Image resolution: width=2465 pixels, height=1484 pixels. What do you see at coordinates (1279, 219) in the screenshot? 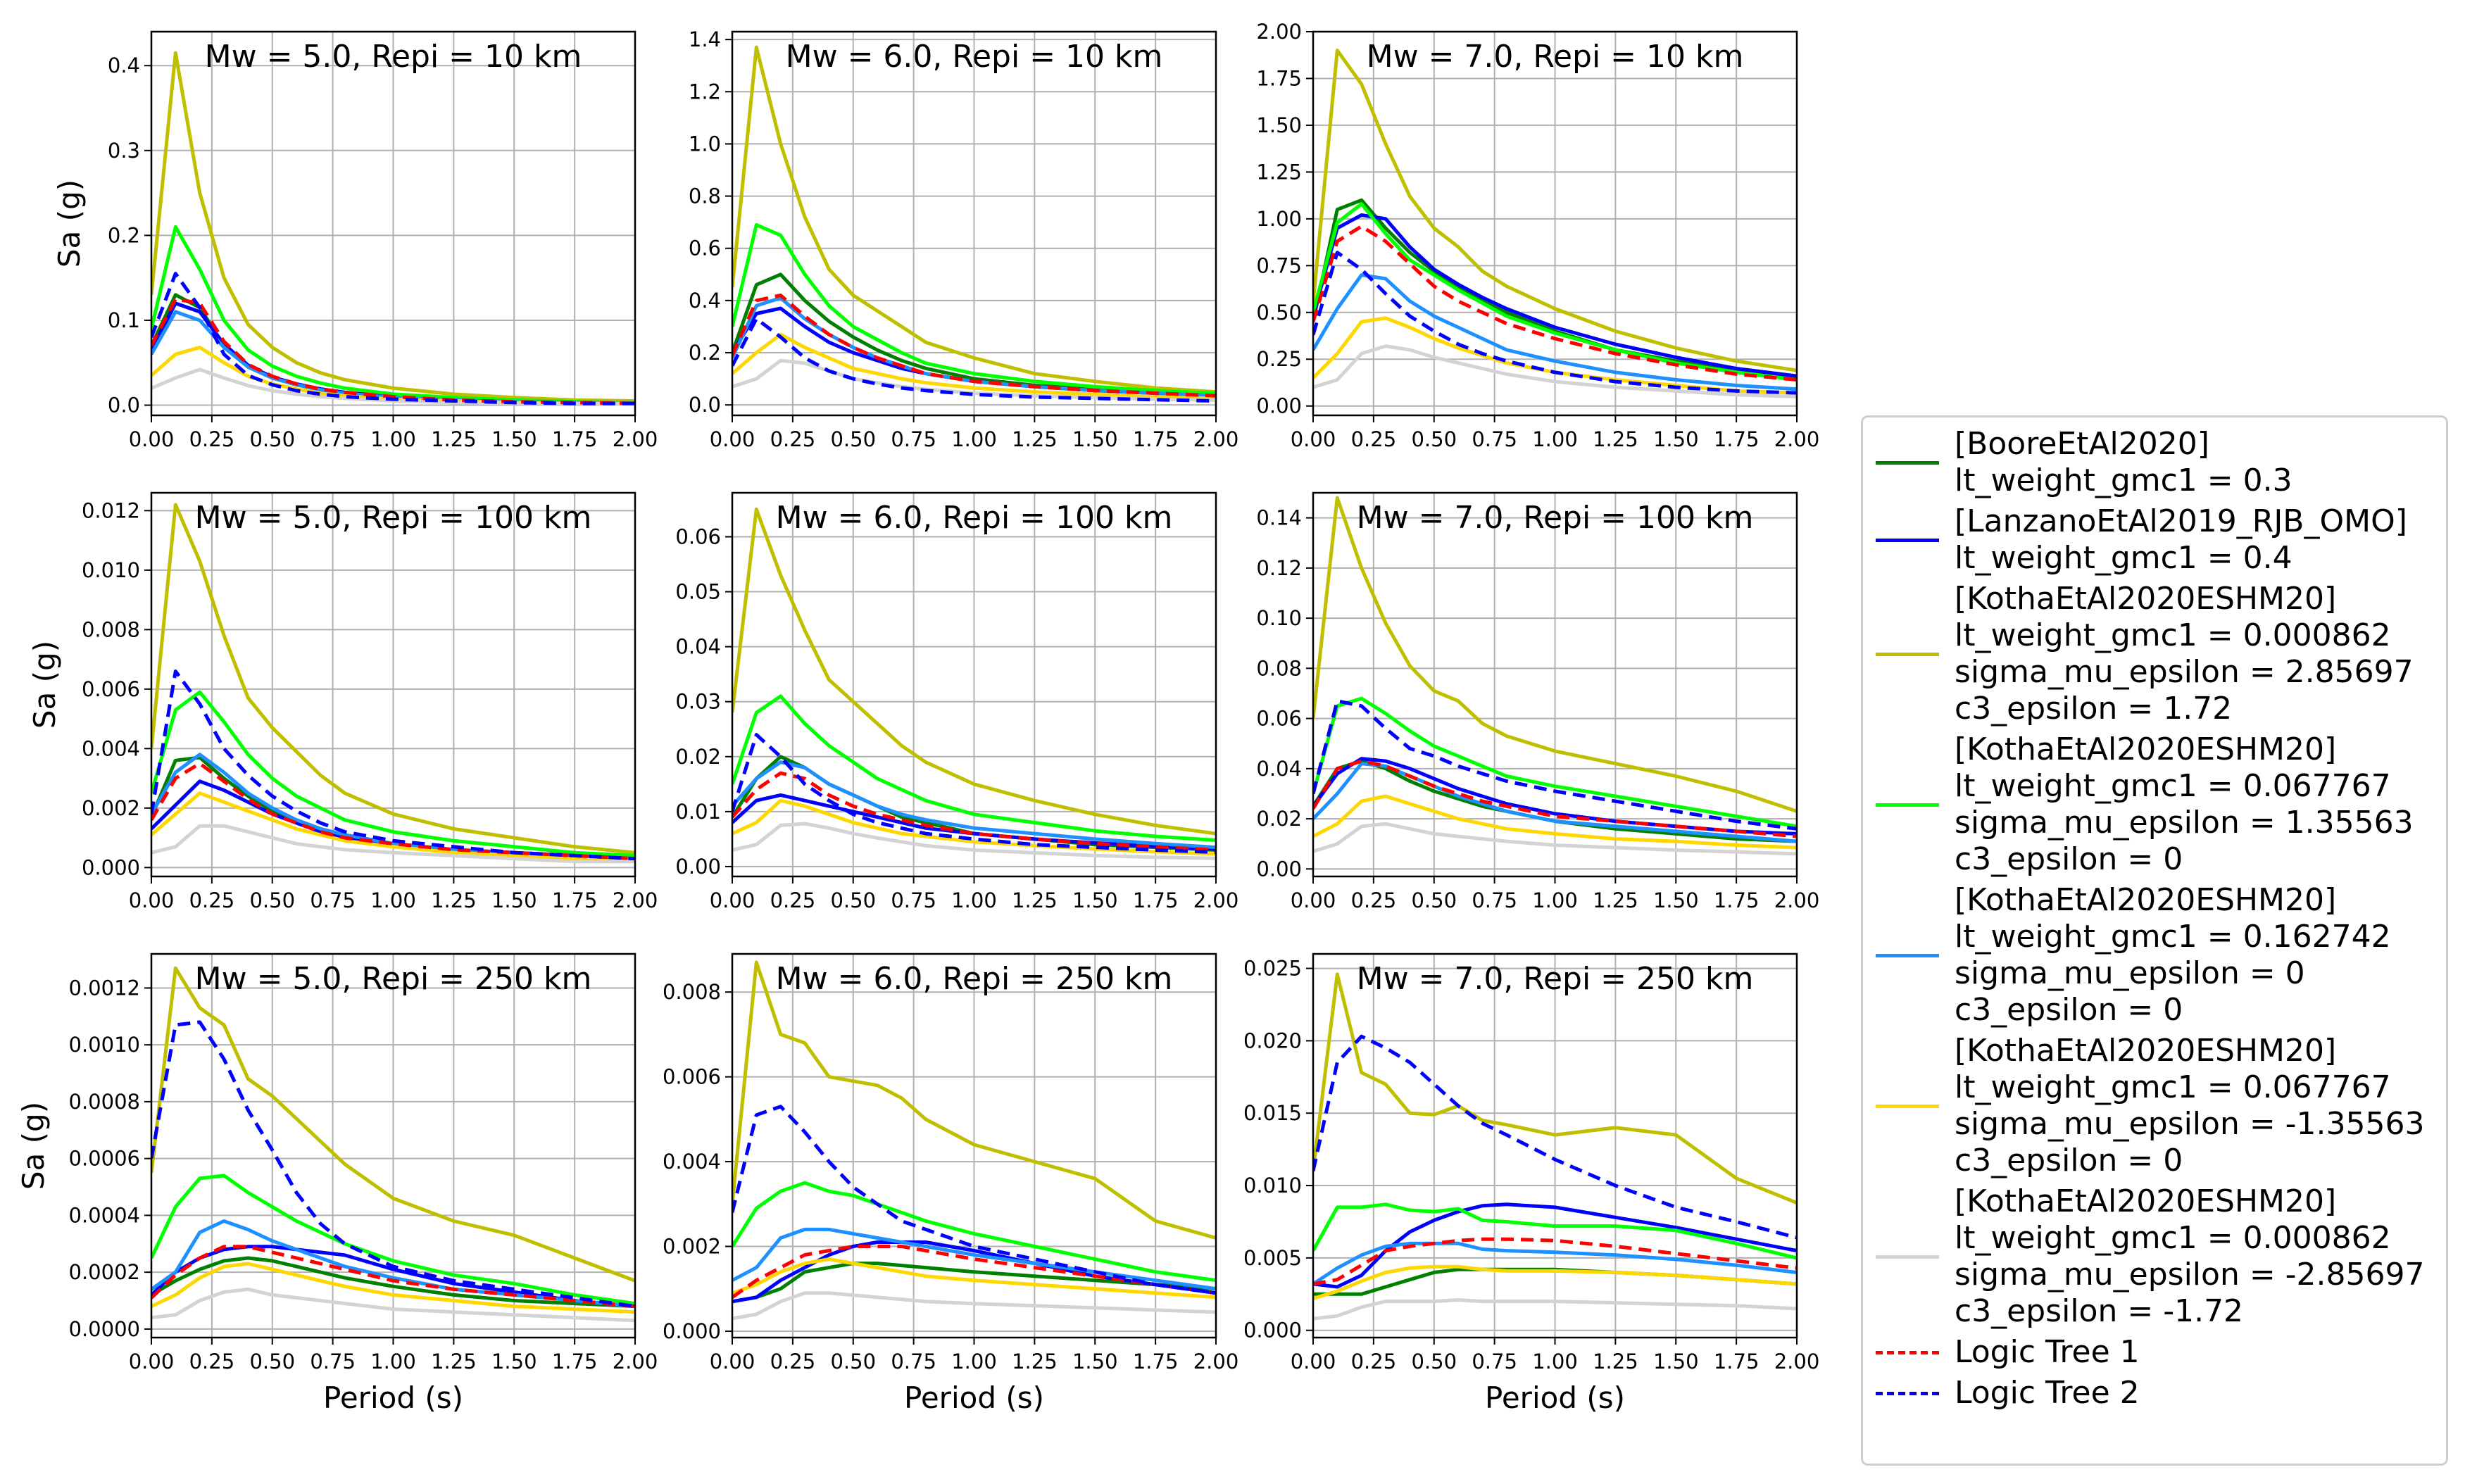
I see `y-tick-label: 1.00` at bounding box center [1279, 219].